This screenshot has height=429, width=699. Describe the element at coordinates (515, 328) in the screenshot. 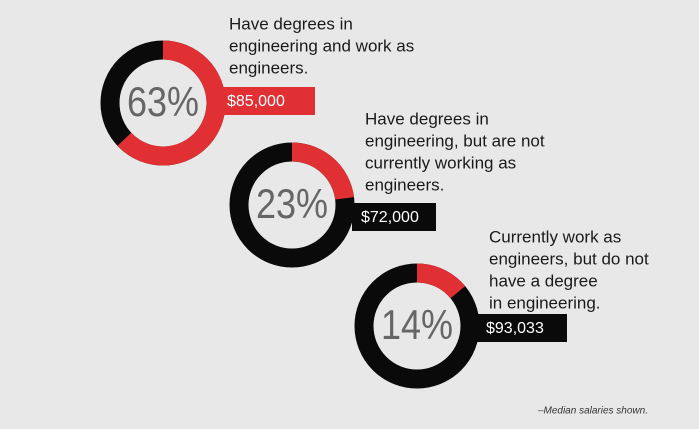

I see `salary-label: $93,033` at that location.